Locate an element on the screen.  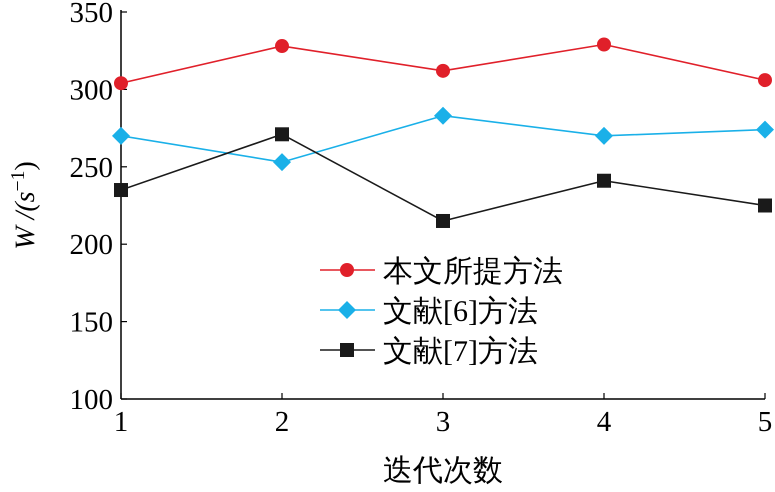
x-tick-label: 4 is located at coordinates (604, 422).